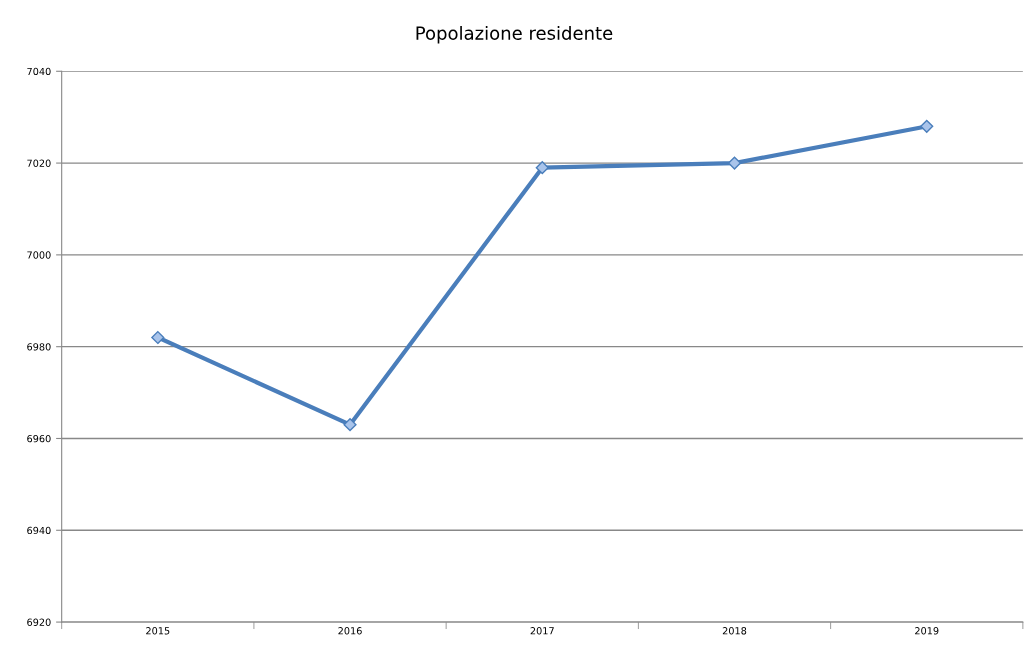 This screenshot has width=1028, height=648. What do you see at coordinates (927, 631) in the screenshot?
I see `x-tick-label: 2019` at bounding box center [927, 631].